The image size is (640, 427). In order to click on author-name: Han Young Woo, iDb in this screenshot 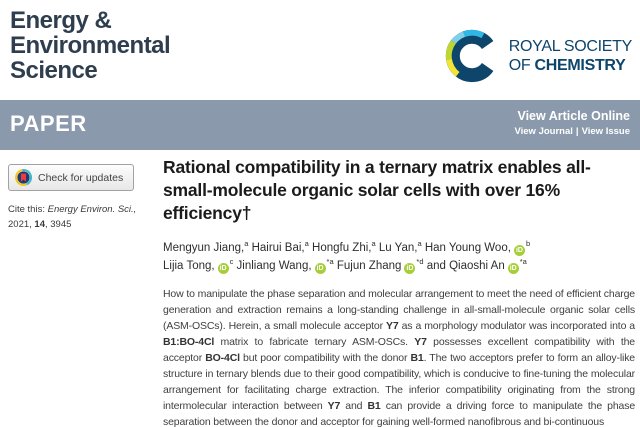, I will do `click(477, 247)`.